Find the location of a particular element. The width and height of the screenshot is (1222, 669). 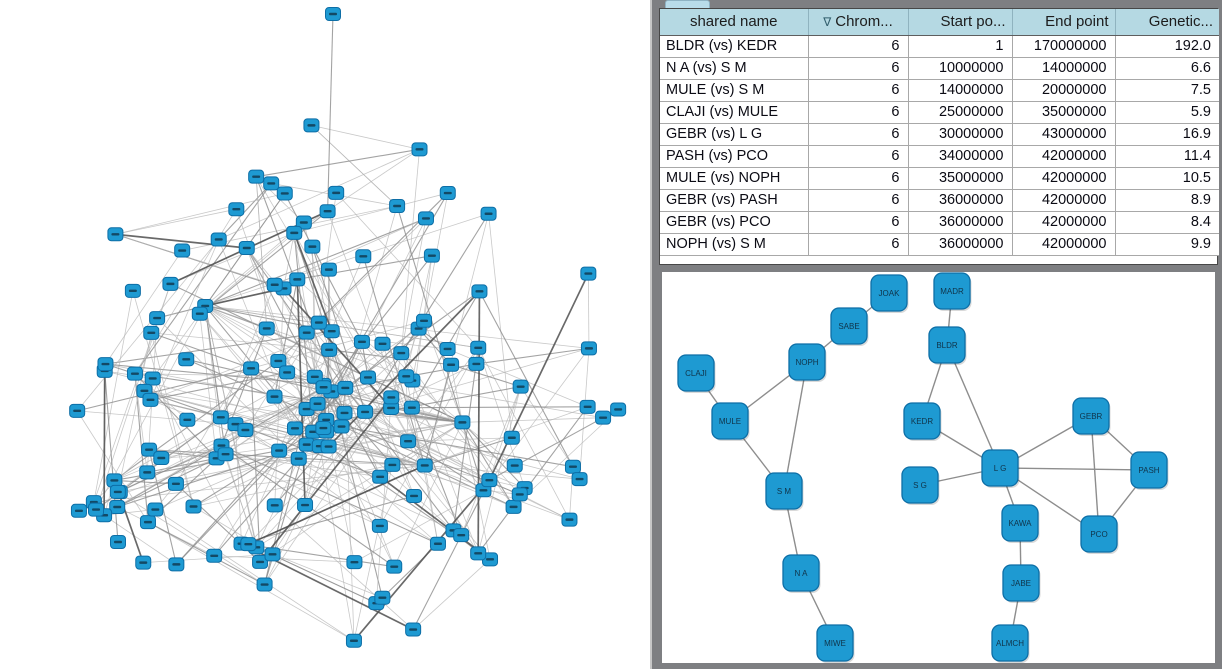

network-node: BLDR is located at coordinates (947, 345).